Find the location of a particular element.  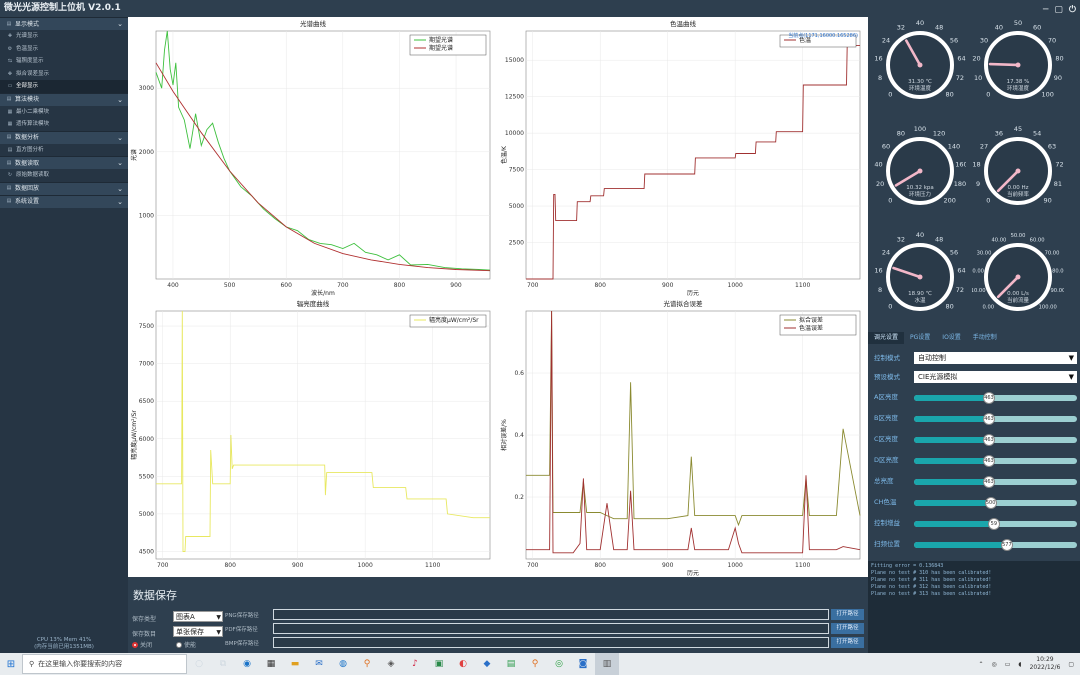

taskbar-search: ⚲ 在这里输入你要搜索的内容 is located at coordinates (104, 664).